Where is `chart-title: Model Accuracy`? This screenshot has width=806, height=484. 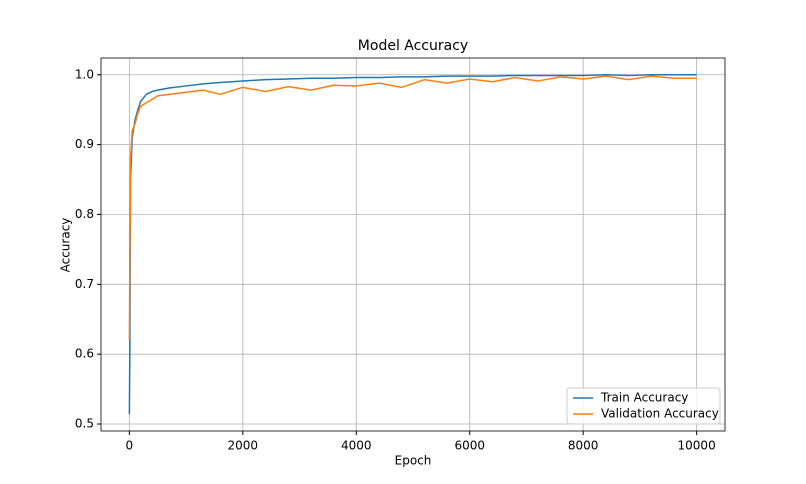 chart-title: Model Accuracy is located at coordinates (413, 46).